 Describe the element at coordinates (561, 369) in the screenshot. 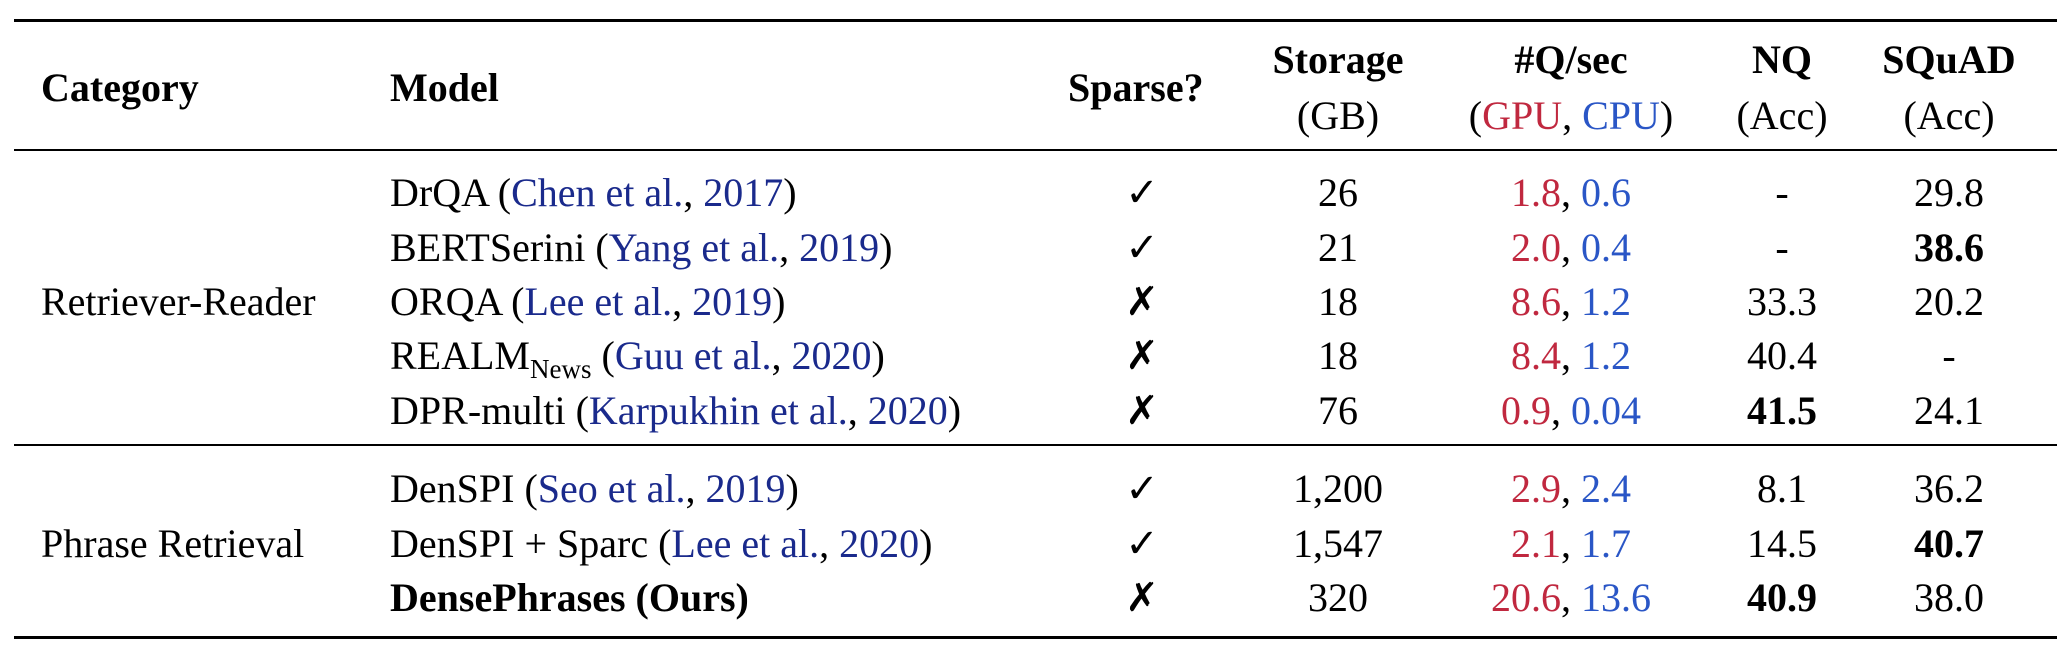

I see `model-subscript: News` at that location.